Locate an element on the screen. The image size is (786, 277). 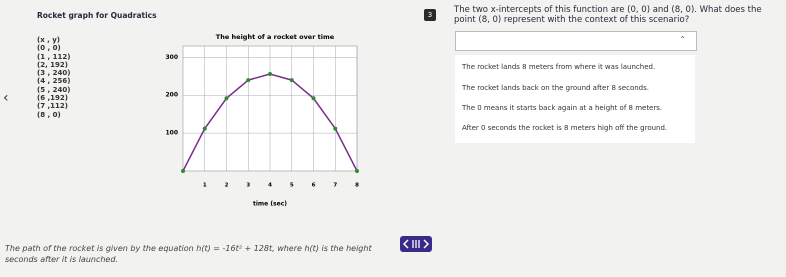
point-row: (6 ,192) is located at coordinates (52, 98).